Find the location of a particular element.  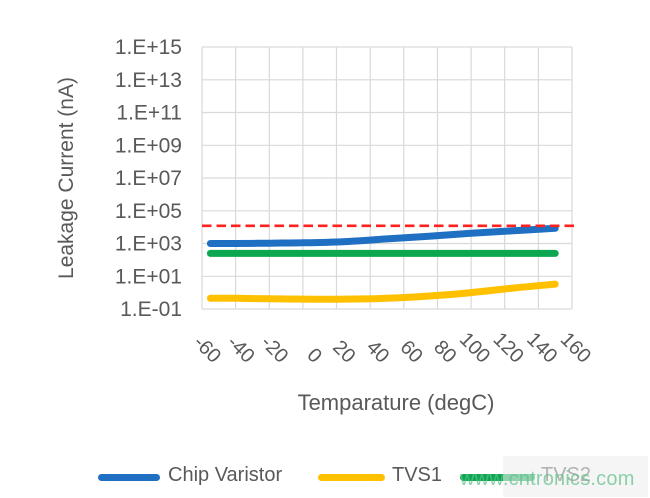

x-tick-label: 0 is located at coordinates (313, 355).